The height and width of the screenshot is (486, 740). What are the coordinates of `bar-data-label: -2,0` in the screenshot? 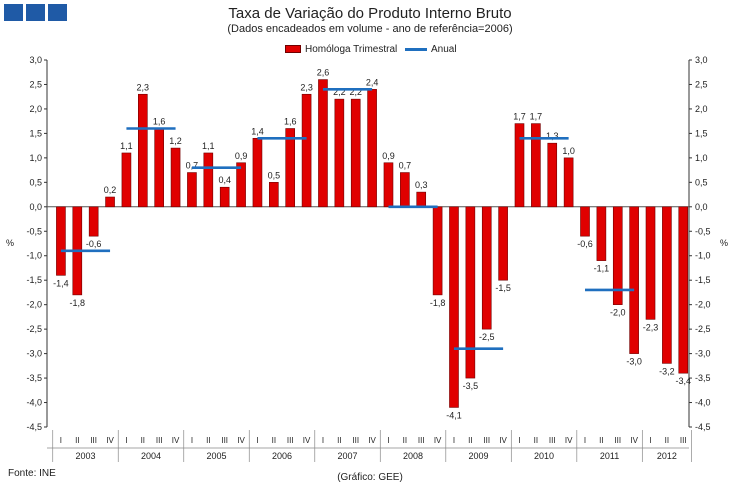 It's located at (618, 313).